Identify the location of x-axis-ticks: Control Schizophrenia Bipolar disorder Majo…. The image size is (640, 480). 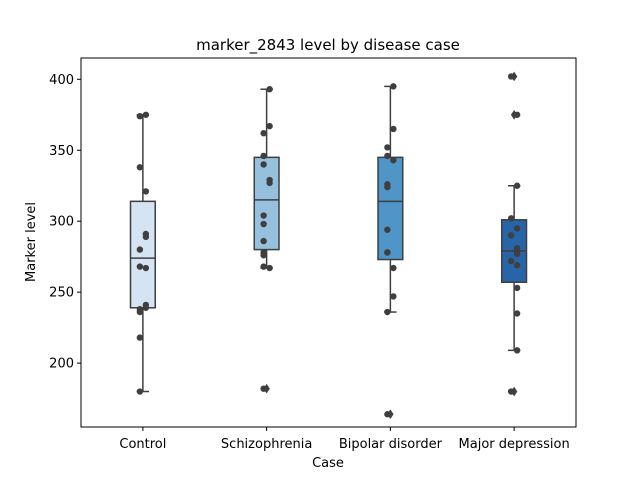
(344, 439).